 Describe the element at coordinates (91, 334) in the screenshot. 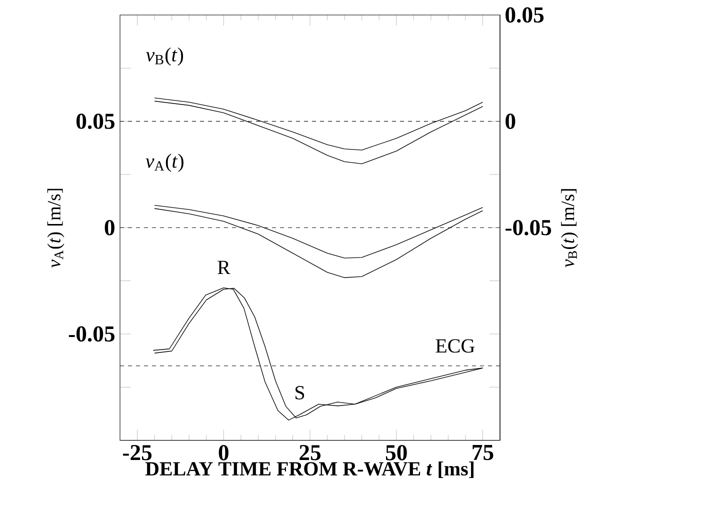

I see `y-tick-label: -0.05` at that location.